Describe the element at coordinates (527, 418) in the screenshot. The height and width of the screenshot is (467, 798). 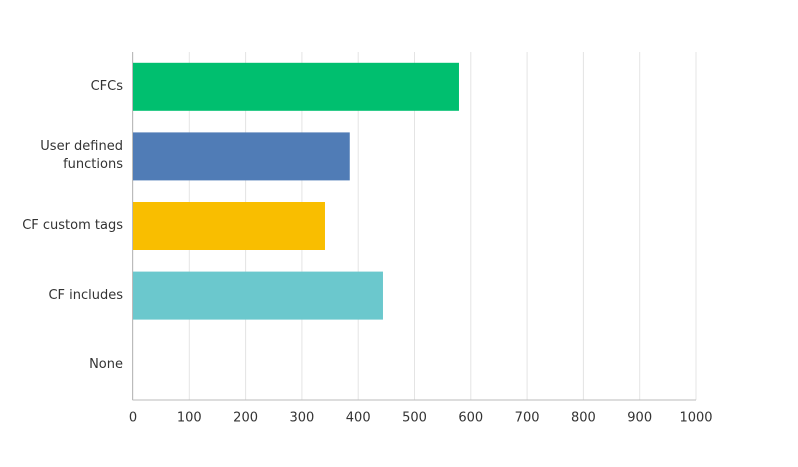
I see `x-tick-label: 700` at that location.